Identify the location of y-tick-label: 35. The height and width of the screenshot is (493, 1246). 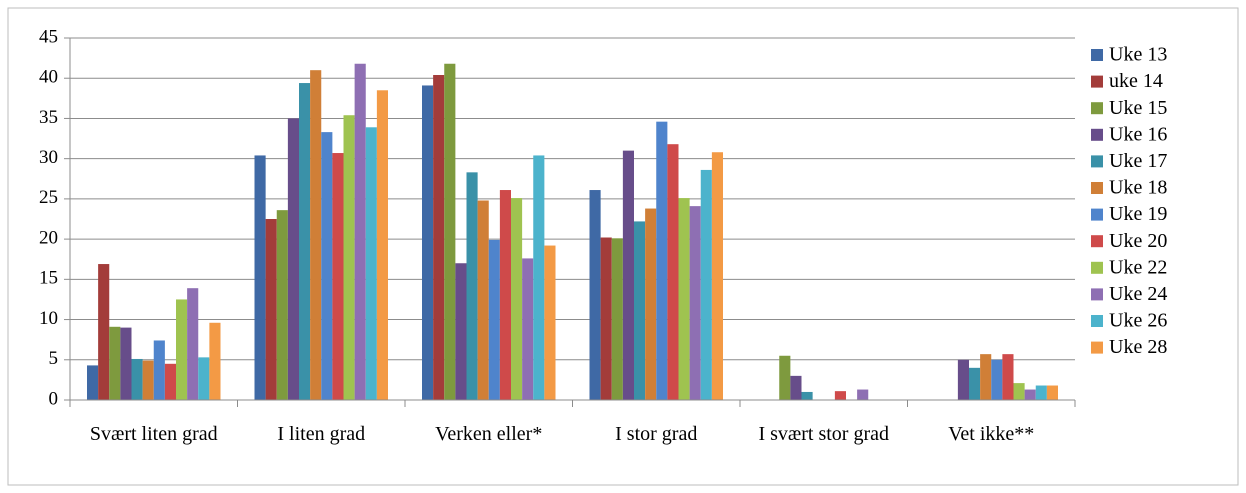
(48, 117).